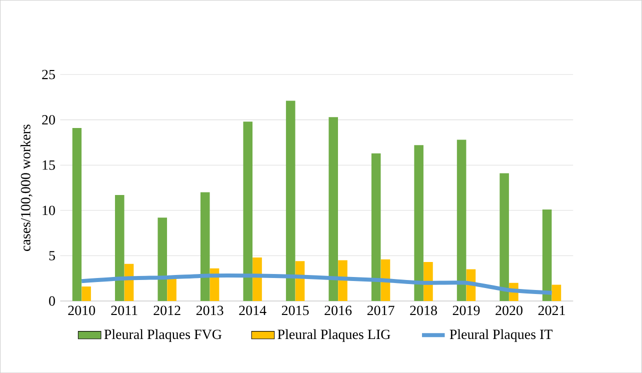  I want to click on x-tick-label: 2017, so click(380, 311).